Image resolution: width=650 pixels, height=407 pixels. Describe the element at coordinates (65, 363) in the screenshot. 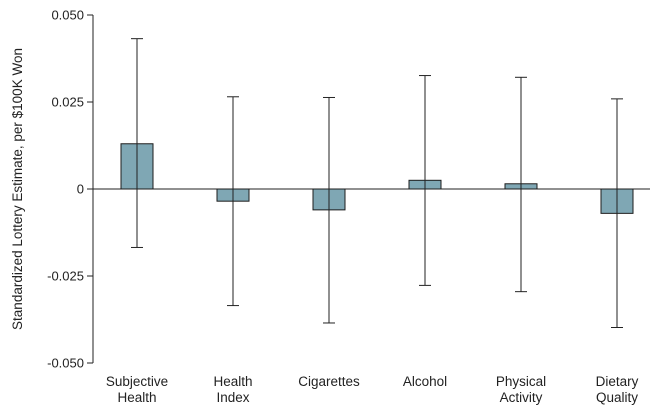

I see `y-tick-label: -0.050` at that location.